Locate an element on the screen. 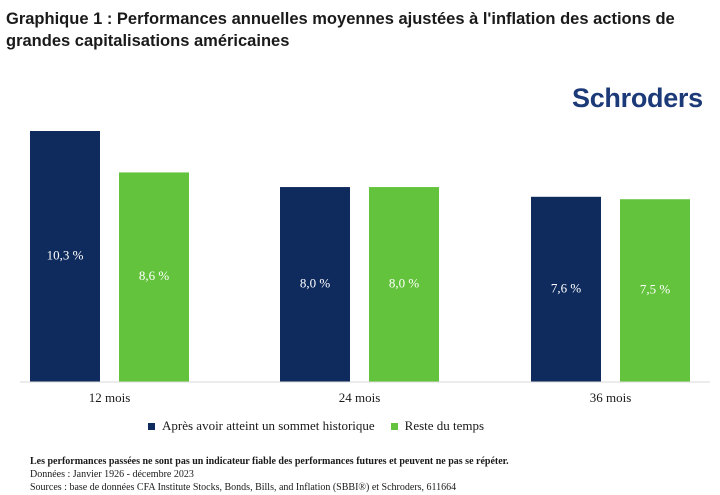  bar-rest-24-mois is located at coordinates (404, 284).